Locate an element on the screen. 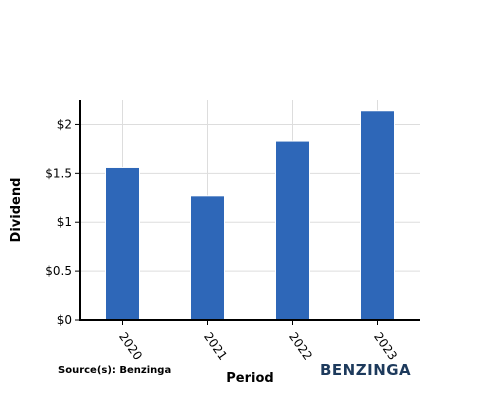 Image resolution: width=500 pixels, height=400 pixels. bar-2020 is located at coordinates (122, 243).